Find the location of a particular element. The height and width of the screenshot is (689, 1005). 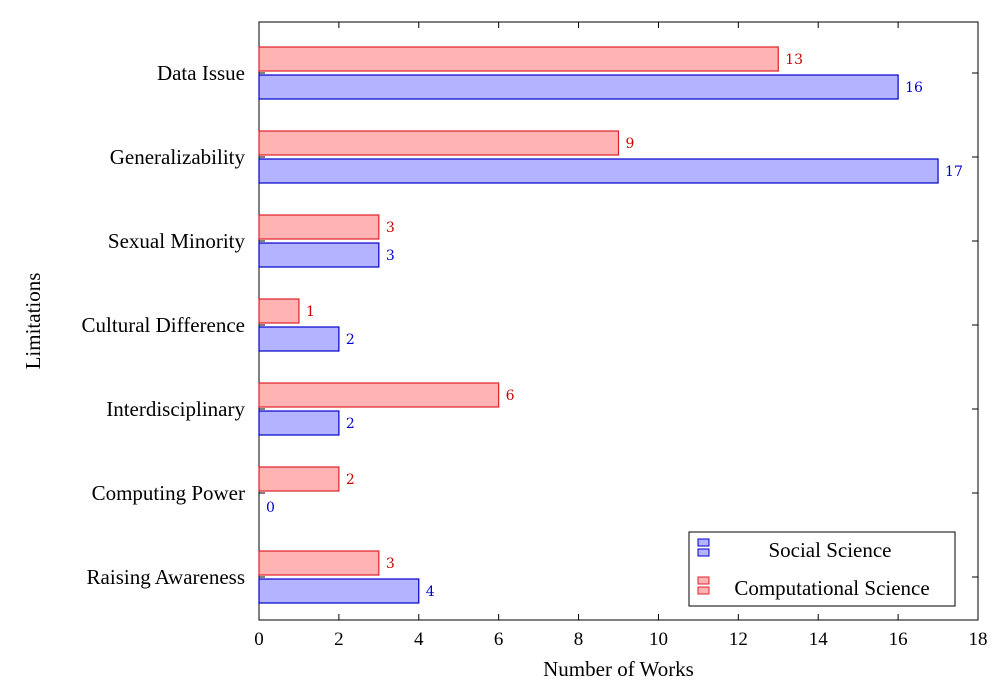

bar-social-science-cultural-difference is located at coordinates (299, 339).